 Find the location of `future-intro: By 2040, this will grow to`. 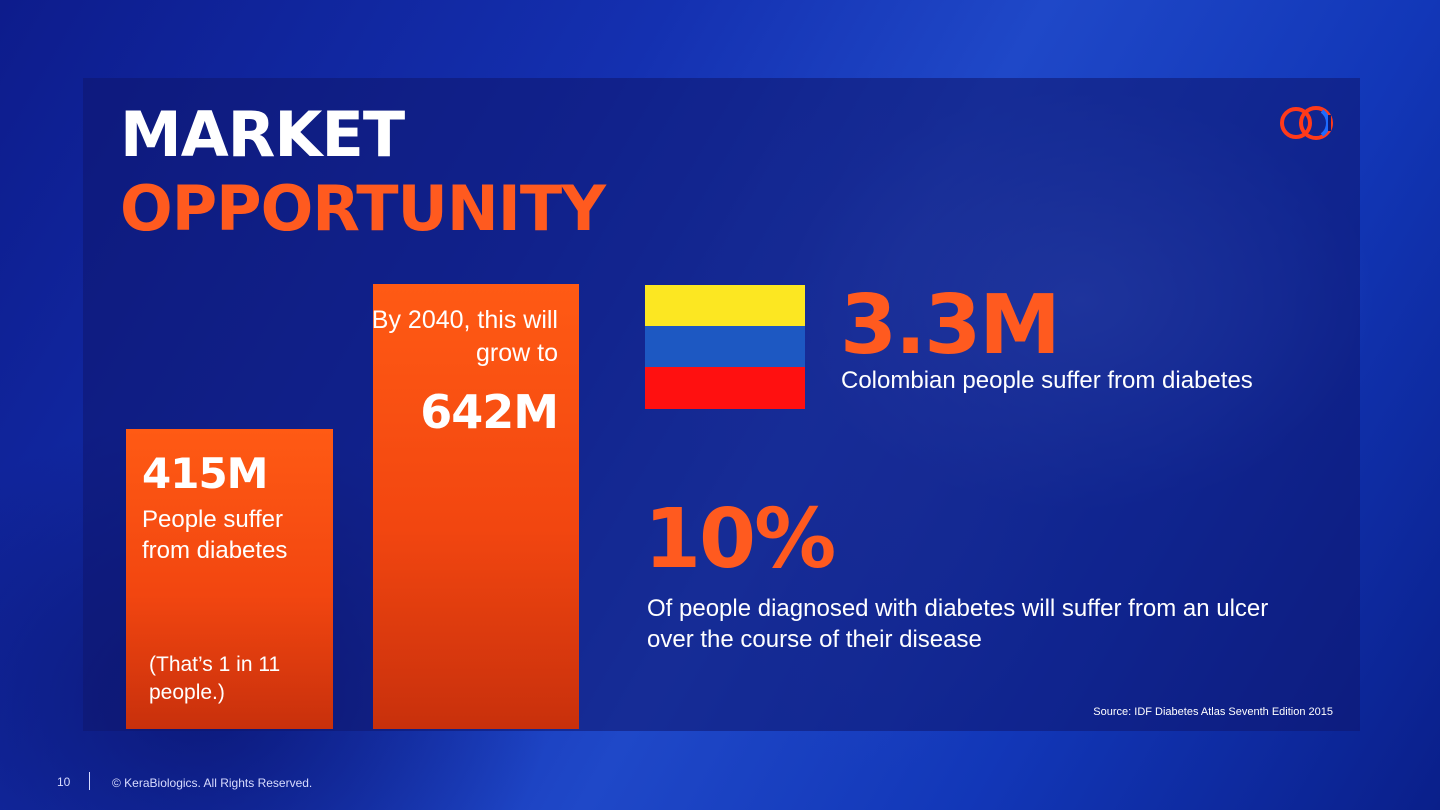

future-intro: By 2040, this will grow to is located at coordinates (464, 336).